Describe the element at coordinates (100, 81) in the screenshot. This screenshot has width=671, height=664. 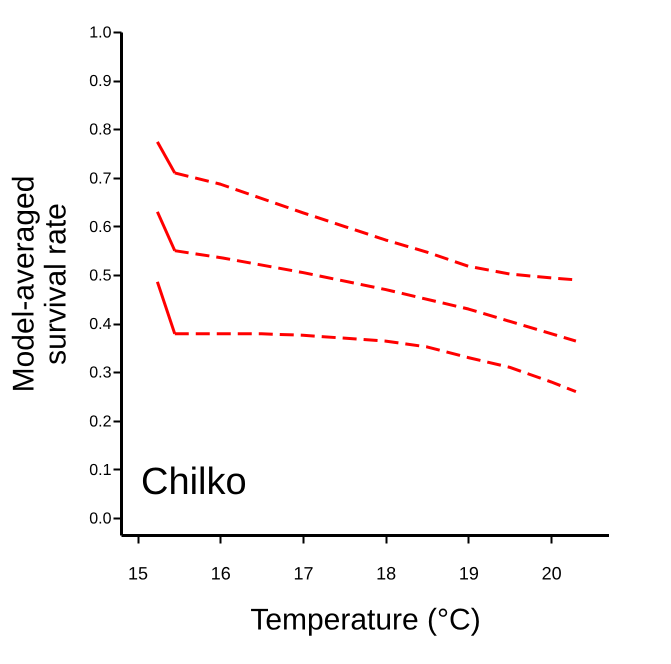
I see `y-tick-label: 0.9` at that location.